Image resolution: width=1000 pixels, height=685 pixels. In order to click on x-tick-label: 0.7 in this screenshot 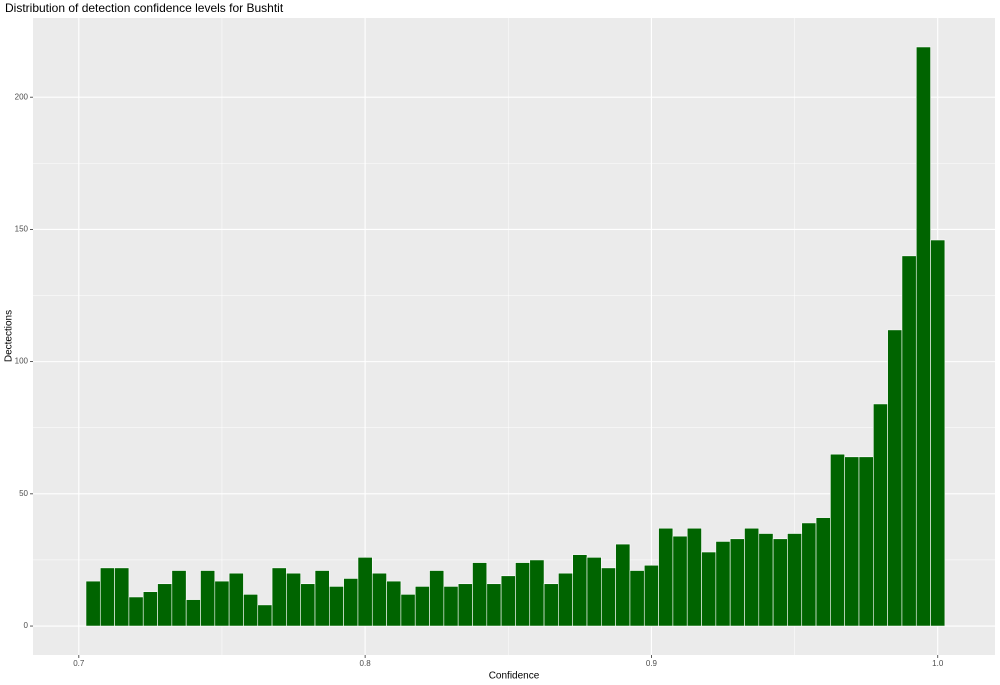, I will do `click(79, 663)`.